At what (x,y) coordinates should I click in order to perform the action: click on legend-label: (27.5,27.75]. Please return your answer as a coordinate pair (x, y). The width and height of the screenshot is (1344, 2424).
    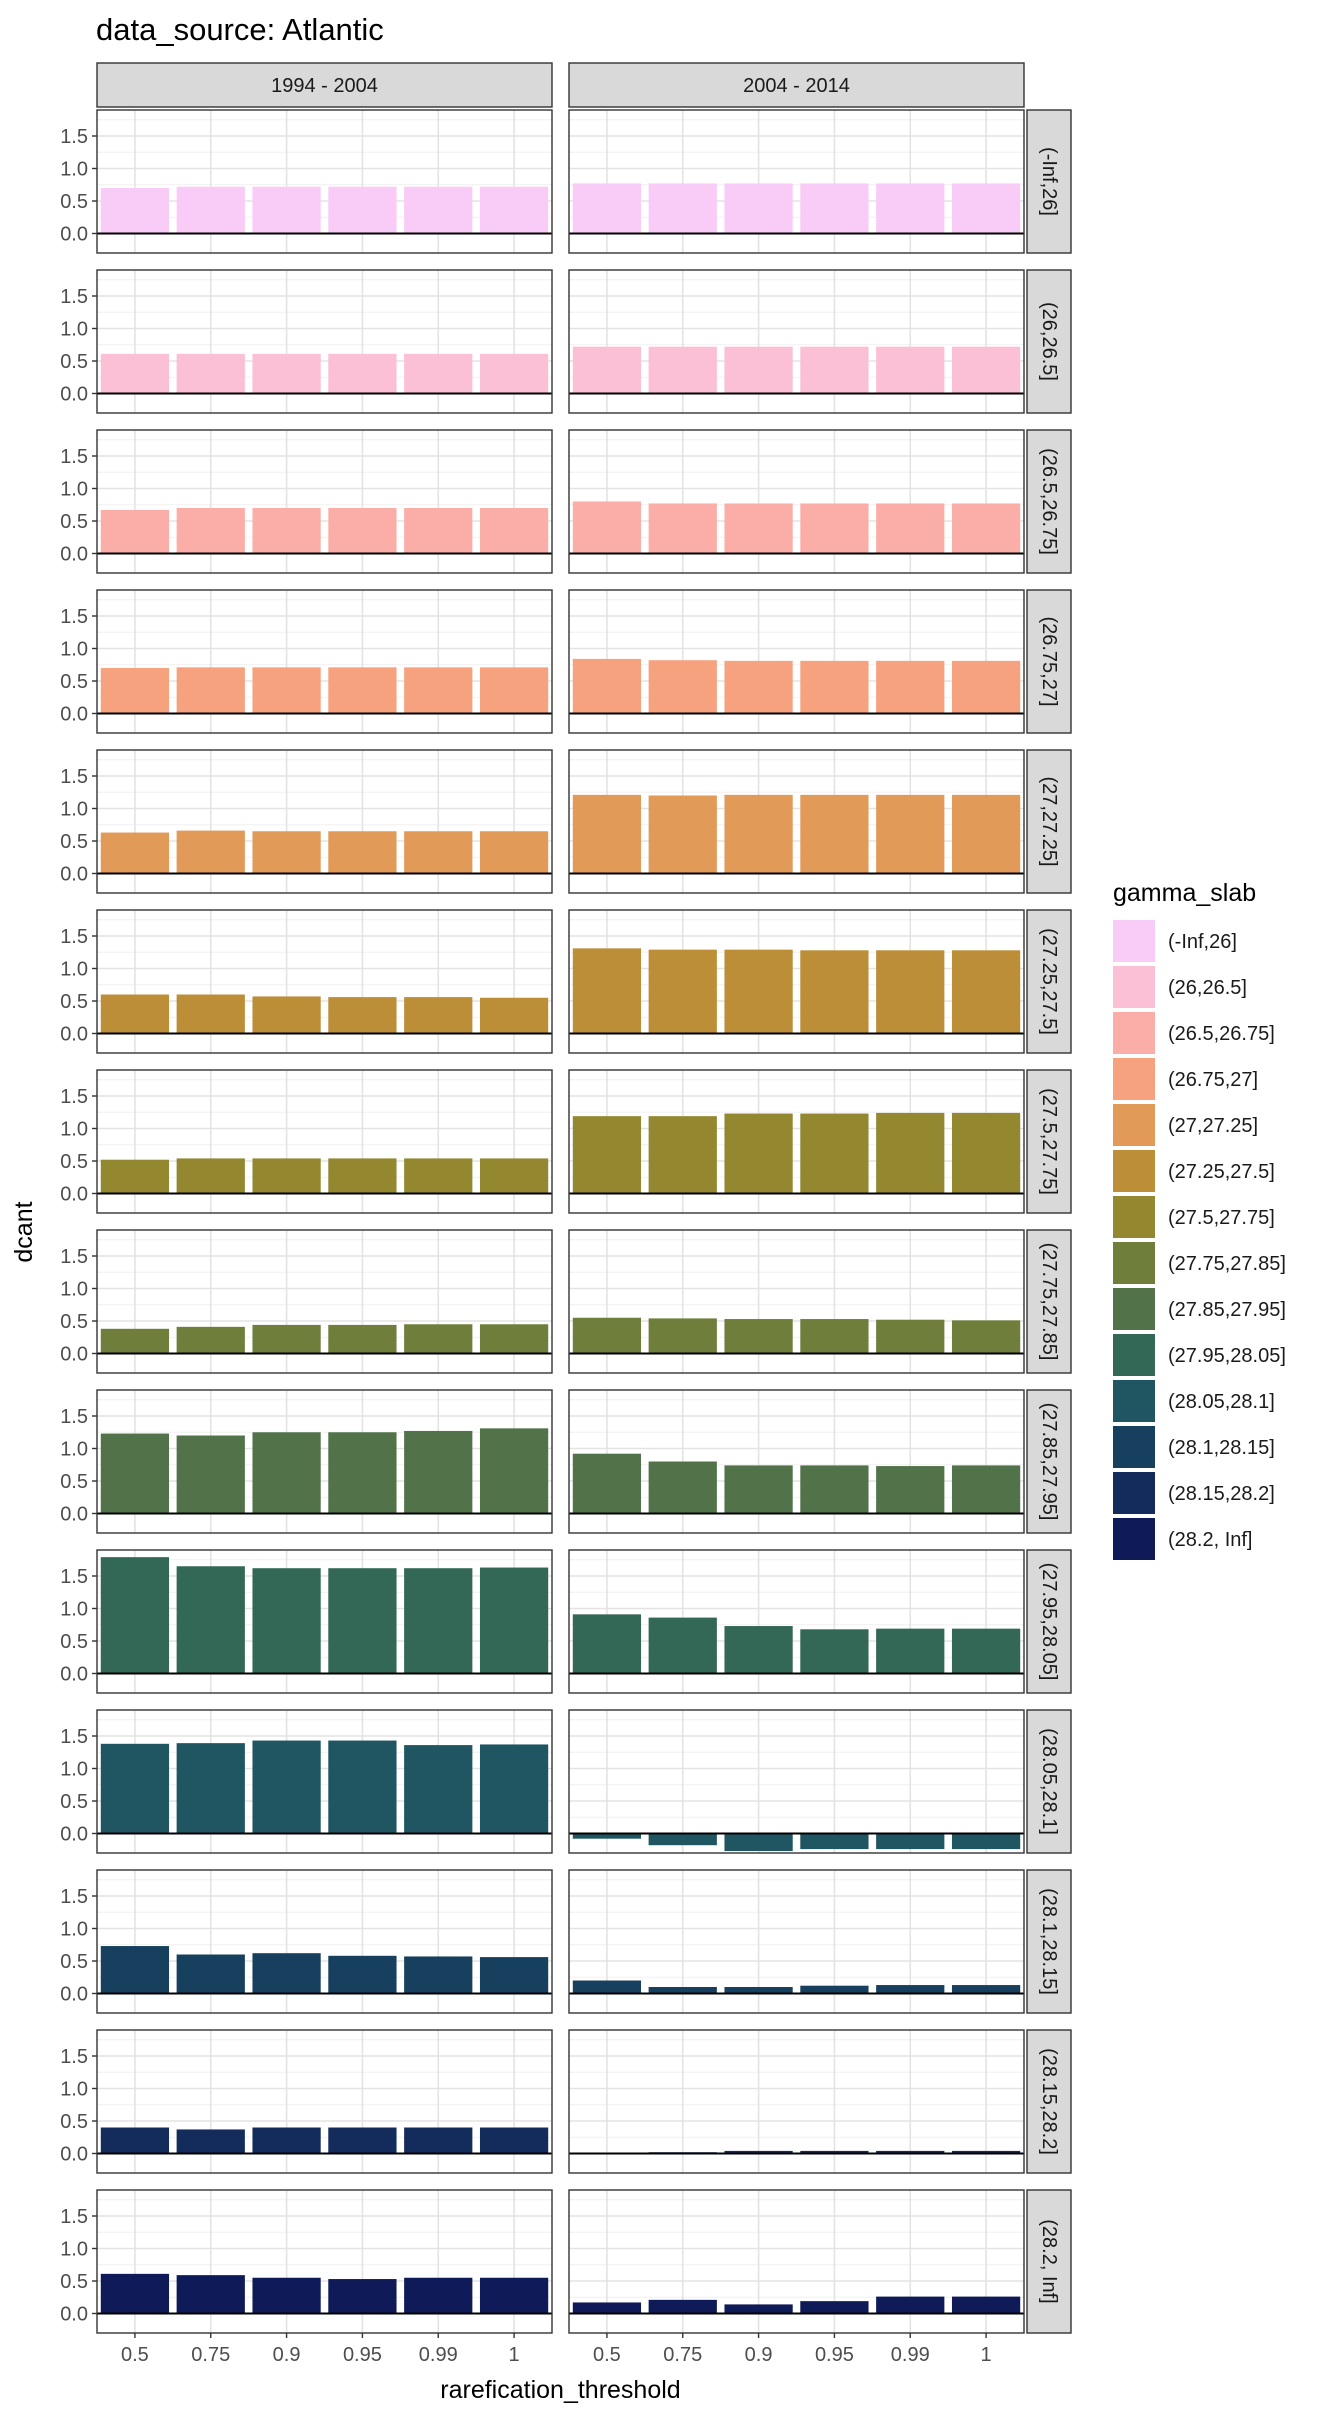
    Looking at the image, I should click on (1221, 1218).